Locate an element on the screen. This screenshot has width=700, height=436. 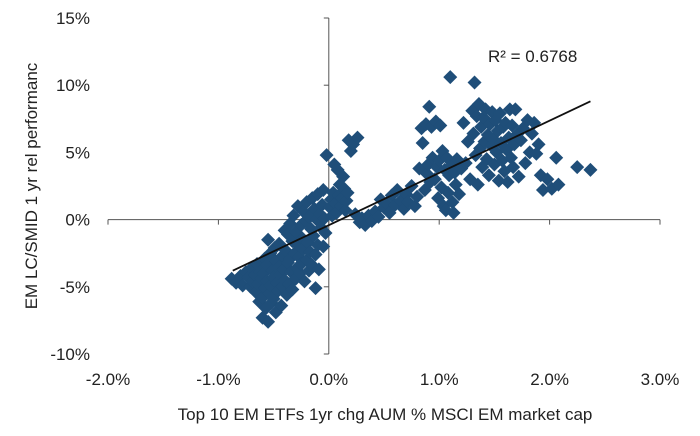
x-tick-label: 2.0% is located at coordinates (549, 379).